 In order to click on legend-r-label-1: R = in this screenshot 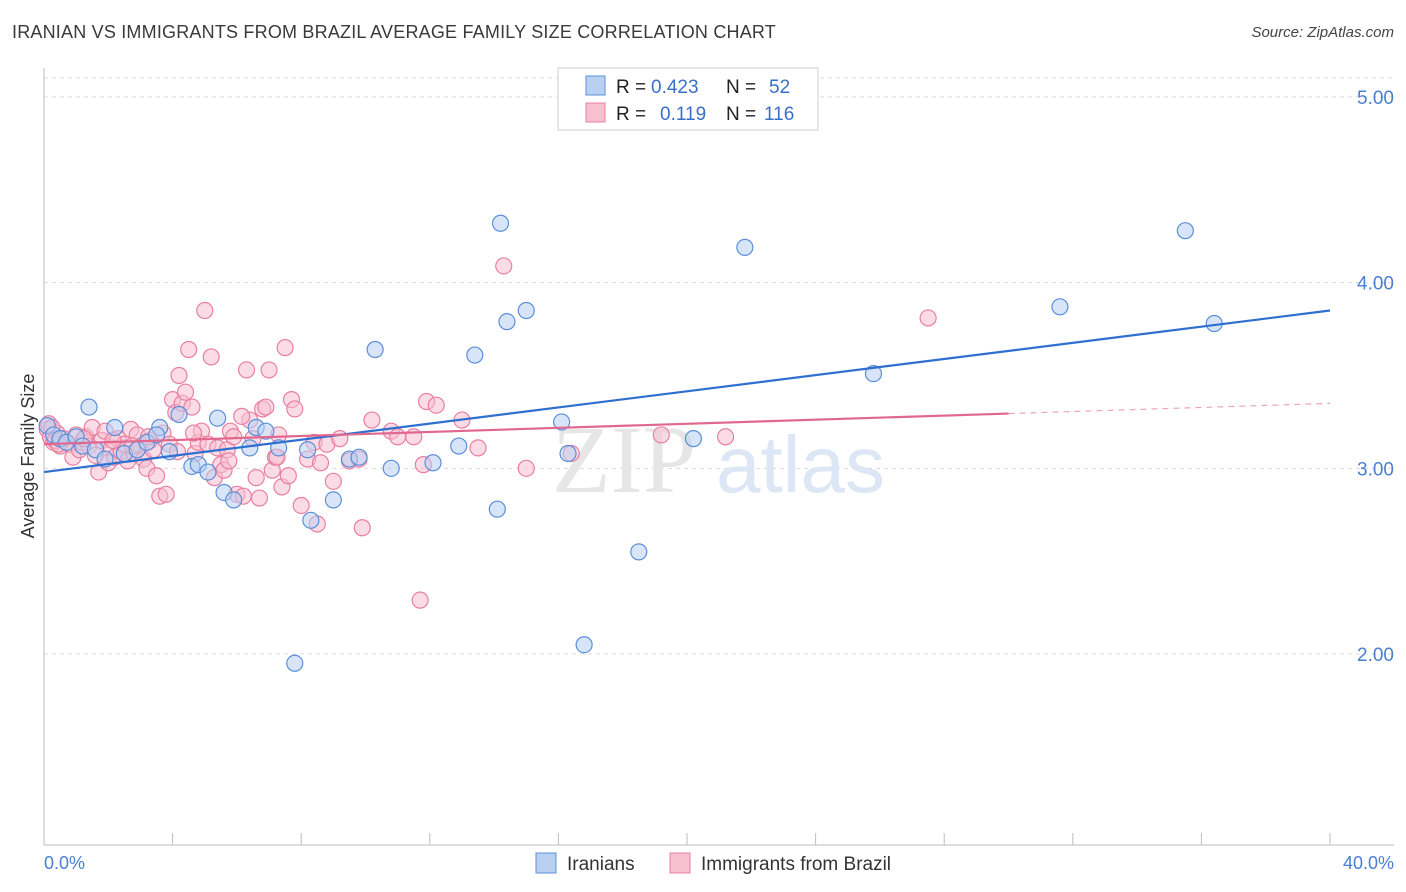, I will do `click(631, 87)`.